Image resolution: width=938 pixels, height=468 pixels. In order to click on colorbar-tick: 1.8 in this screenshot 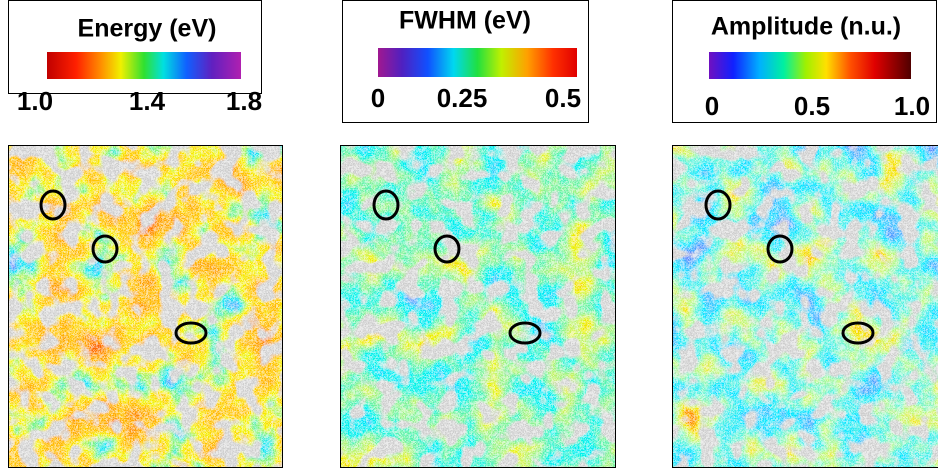, I will do `click(244, 101)`.